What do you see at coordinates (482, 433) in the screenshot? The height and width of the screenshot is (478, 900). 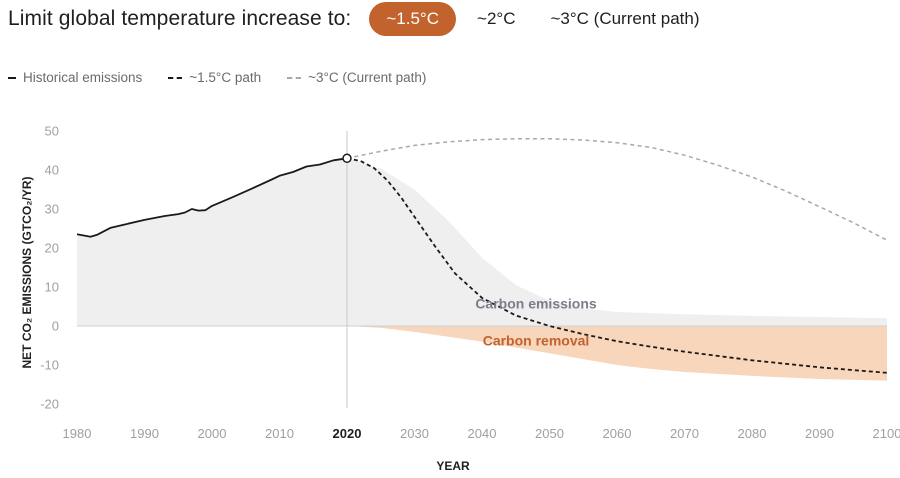 I see `x-tick-label: 2040` at bounding box center [482, 433].